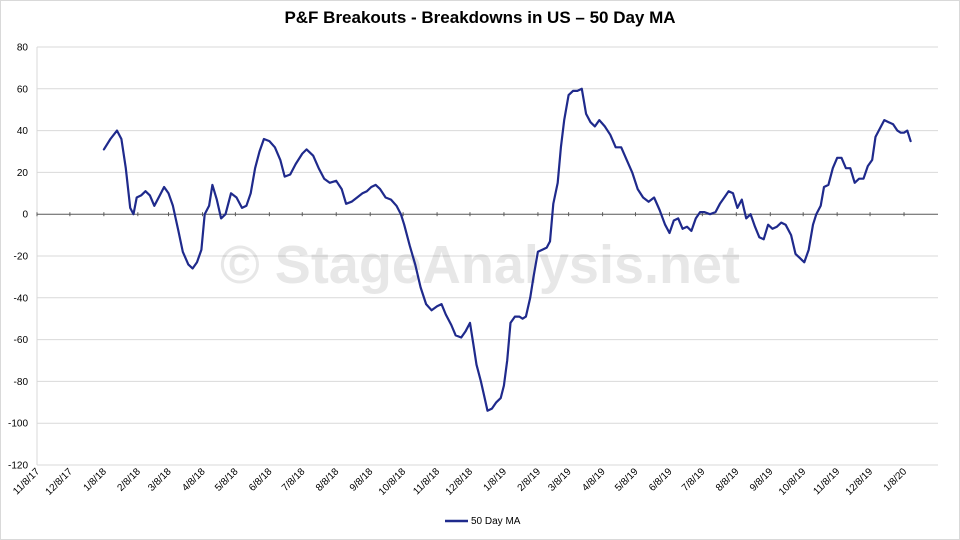 The width and height of the screenshot is (960, 540). Describe the element at coordinates (160, 480) in the screenshot. I see `x-tick-label: 3/8/18` at that location.